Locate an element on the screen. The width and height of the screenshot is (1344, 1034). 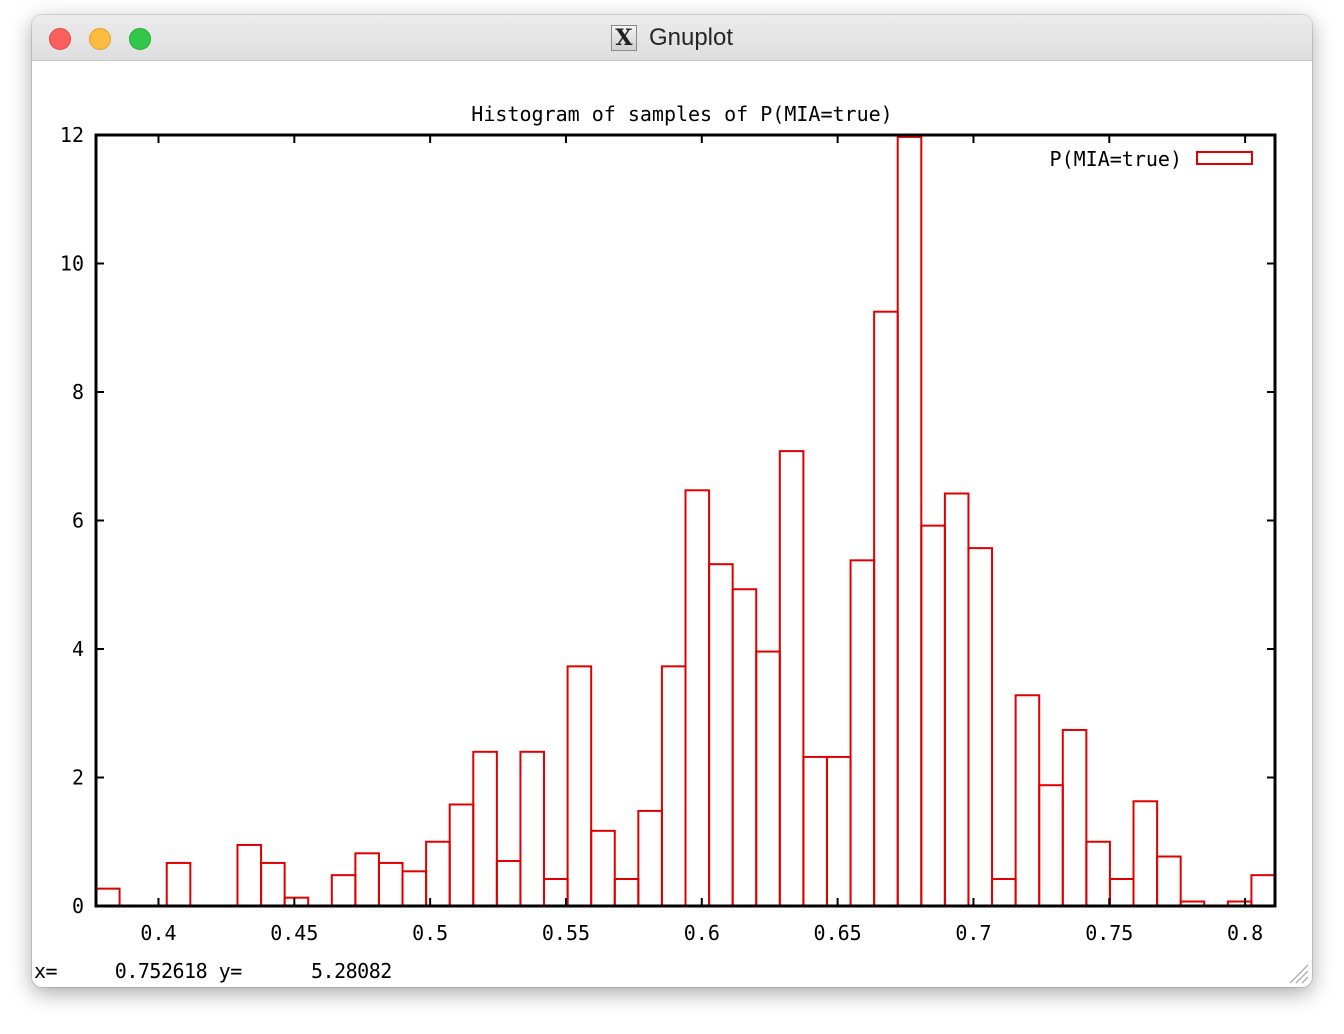
legend: P(MIA=true) is located at coordinates (1151, 159).